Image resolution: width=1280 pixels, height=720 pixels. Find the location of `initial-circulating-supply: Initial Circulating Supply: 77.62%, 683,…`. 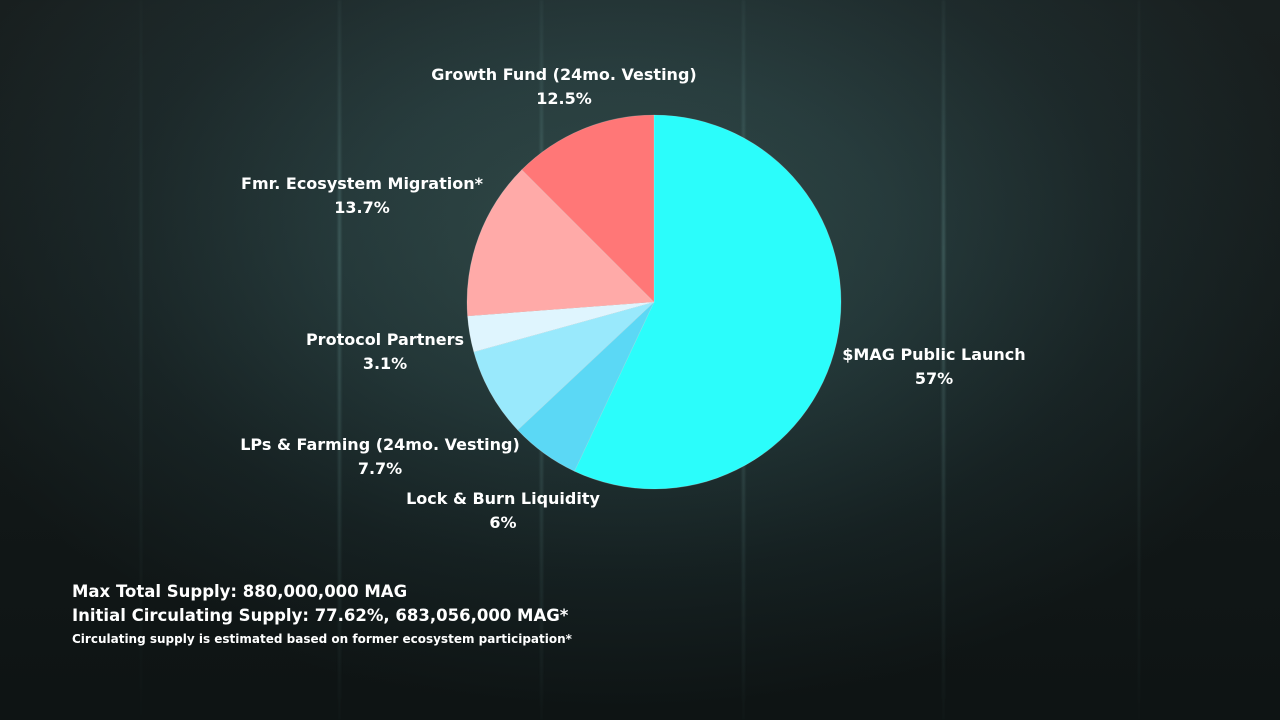

initial-circulating-supply: Initial Circulating Supply: 77.62%, 683,… is located at coordinates (320, 615).